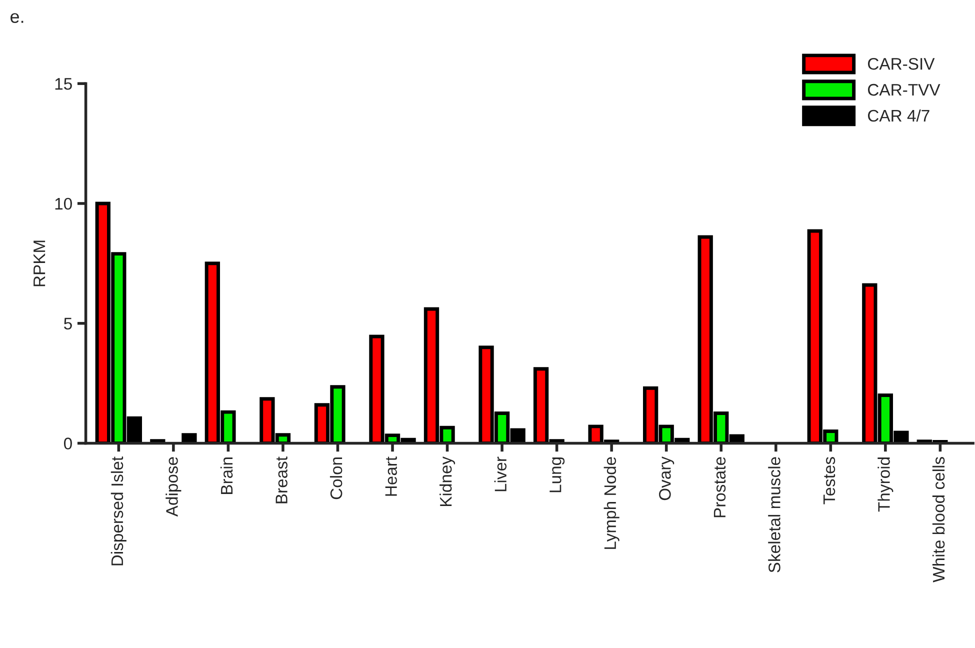 Image resolution: width=975 pixels, height=648 pixels. I want to click on y-tick-label: 0, so click(68, 444).